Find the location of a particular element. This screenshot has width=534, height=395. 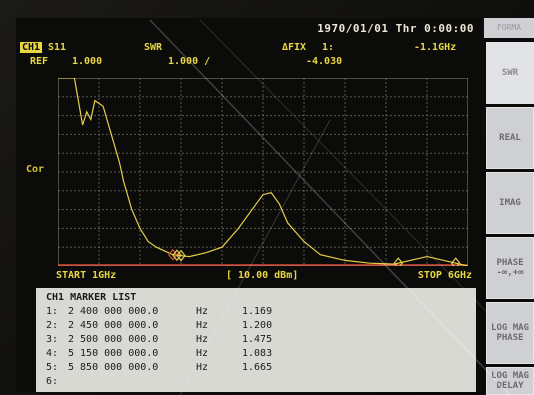

softkey-sublabel: PHASE is located at coordinates (510, 338).